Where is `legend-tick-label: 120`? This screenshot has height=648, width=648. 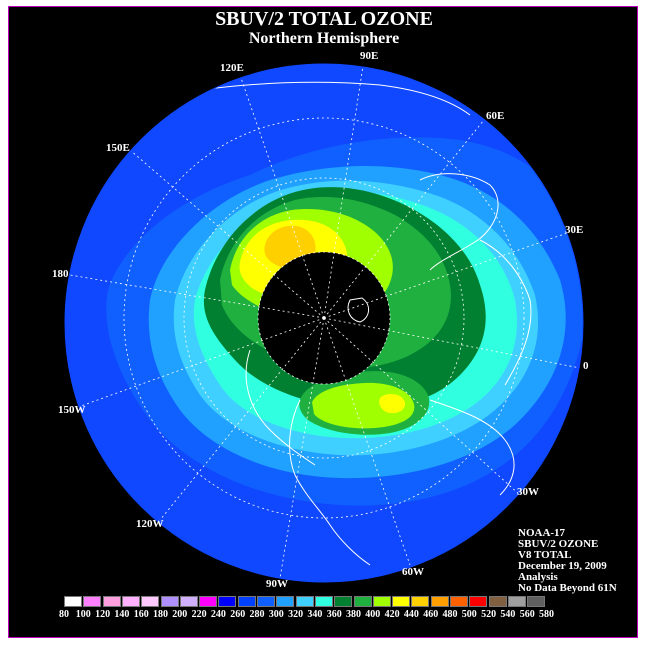
legend-tick-label: 120 is located at coordinates (103, 614).